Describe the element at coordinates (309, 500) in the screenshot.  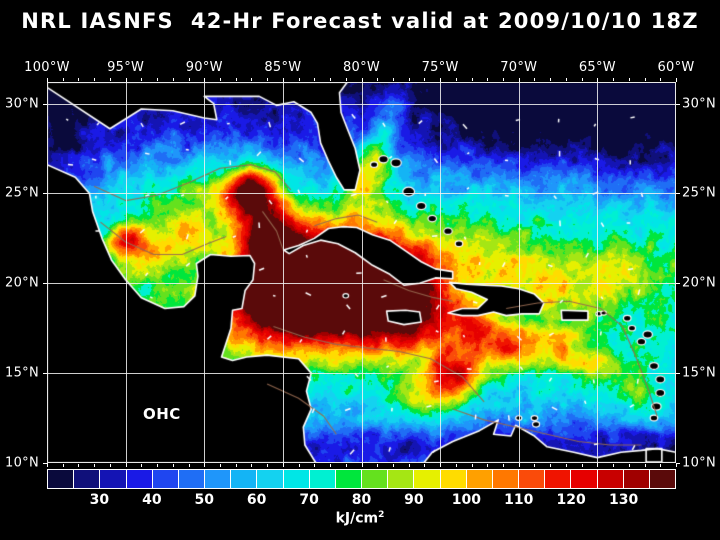
I see `colorbar-tick-label: 70` at that location.